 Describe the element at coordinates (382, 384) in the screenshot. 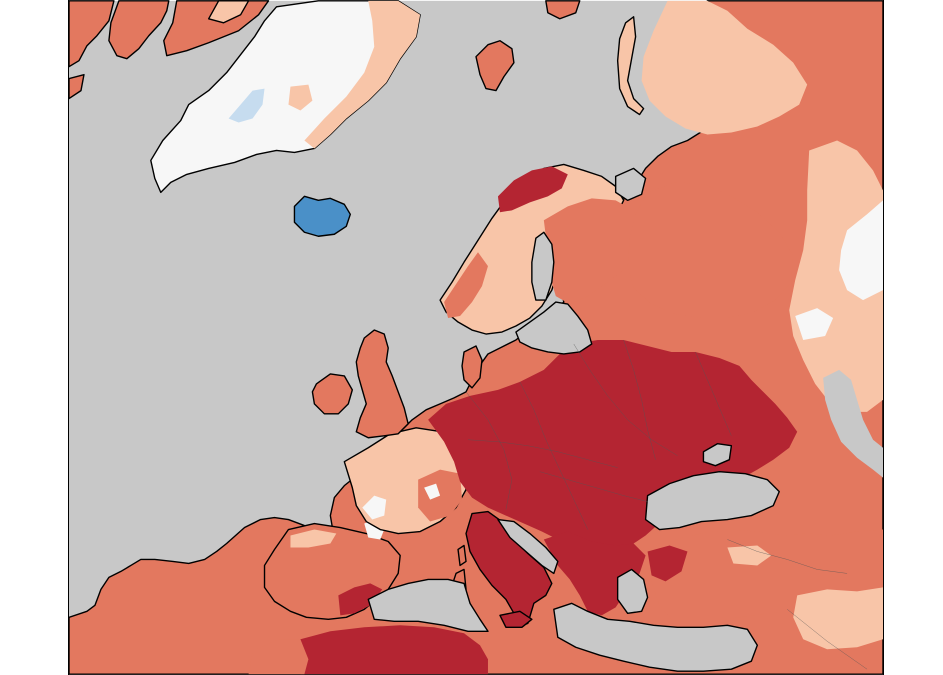

I see `great-britain` at that location.